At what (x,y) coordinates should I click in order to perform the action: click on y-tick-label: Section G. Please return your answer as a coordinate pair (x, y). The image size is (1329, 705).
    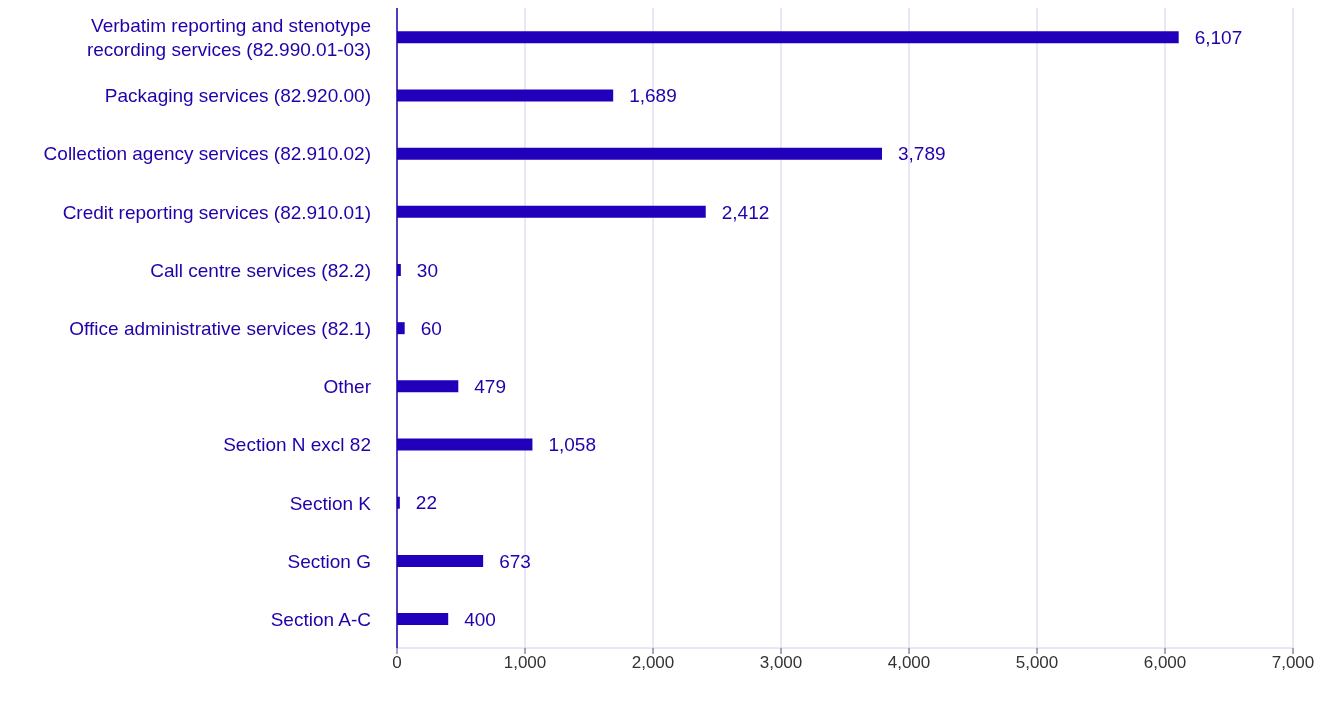
    Looking at the image, I should click on (329, 561).